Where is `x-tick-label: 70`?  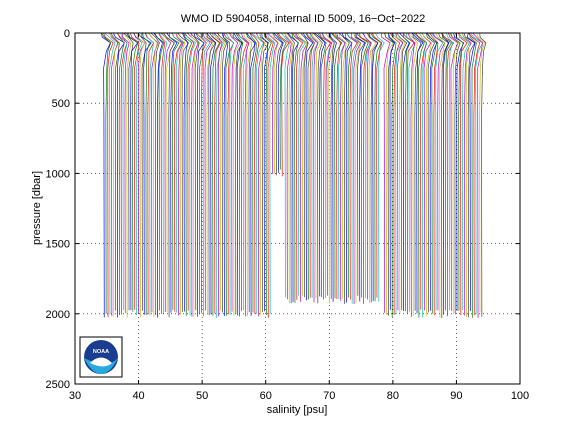
x-tick-label: 70 is located at coordinates (329, 396).